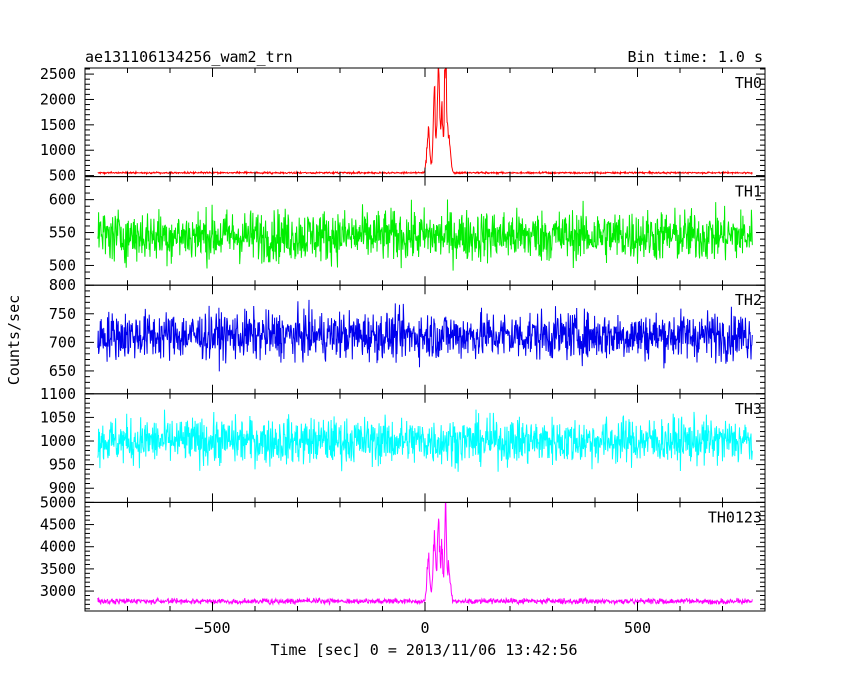  What do you see at coordinates (425, 335) in the screenshot?
I see `series-line-th2` at bounding box center [425, 335].